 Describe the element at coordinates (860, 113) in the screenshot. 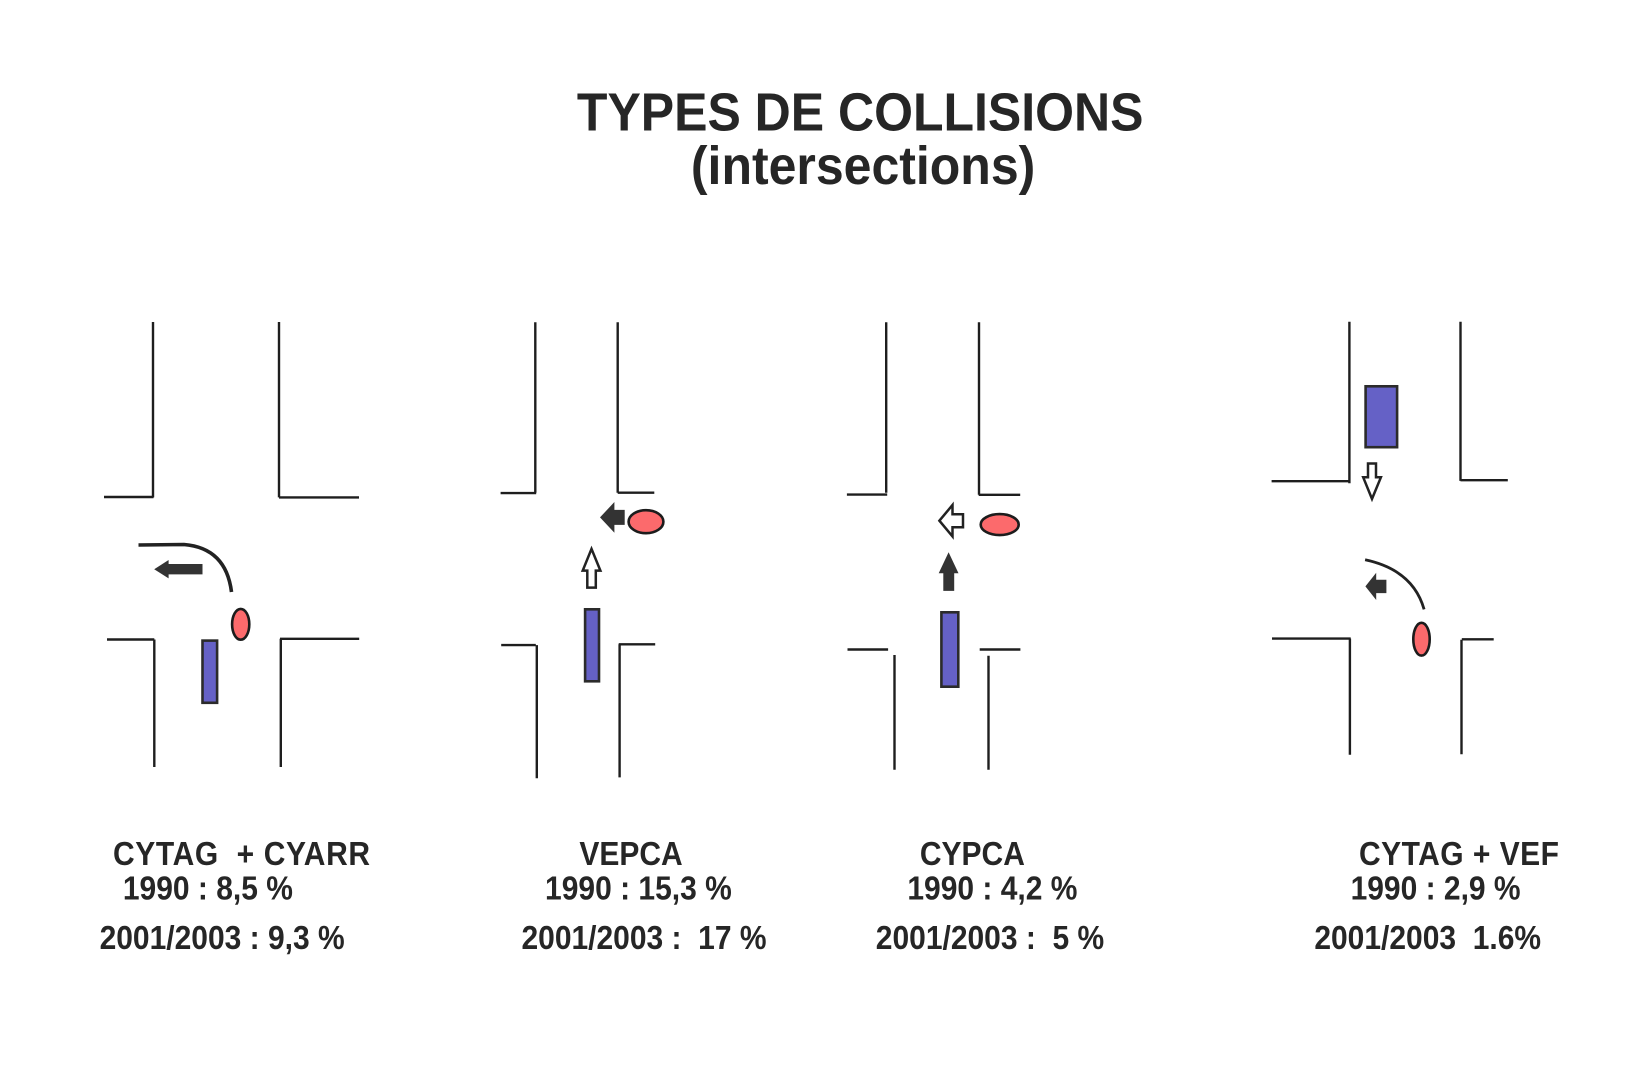

I see `svg-text: TYPES DE COLLISIONS` at that location.